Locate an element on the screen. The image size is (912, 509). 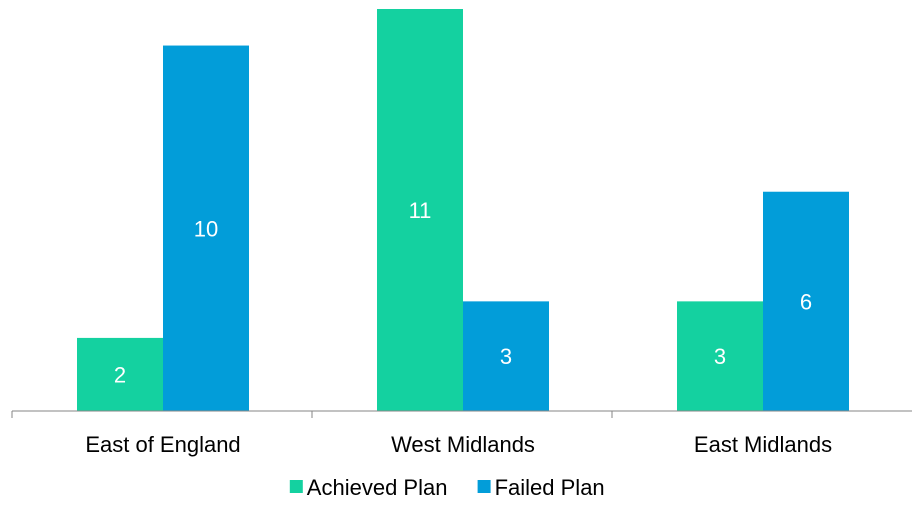
legend-swatch-achieved-plan is located at coordinates (296, 486).